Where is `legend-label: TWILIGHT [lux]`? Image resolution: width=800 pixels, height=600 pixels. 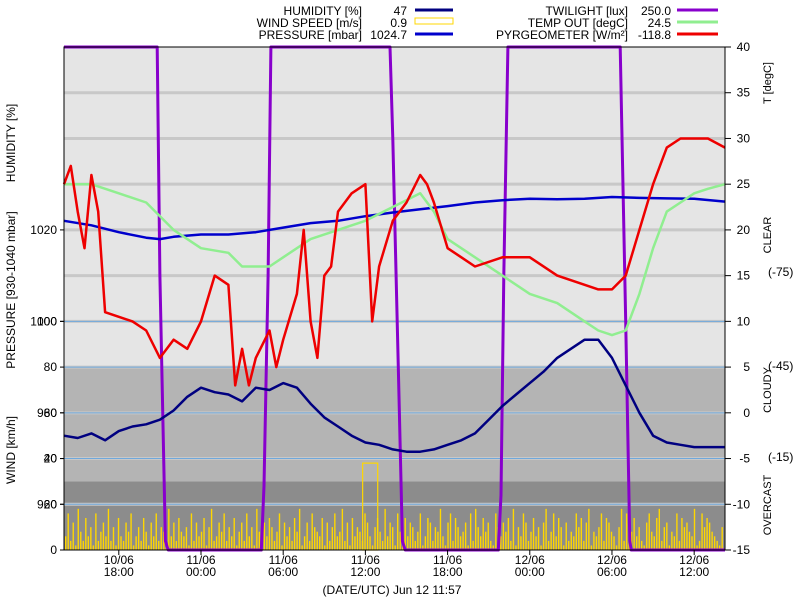
legend-label: TWILIGHT [lux] is located at coordinates (587, 11).